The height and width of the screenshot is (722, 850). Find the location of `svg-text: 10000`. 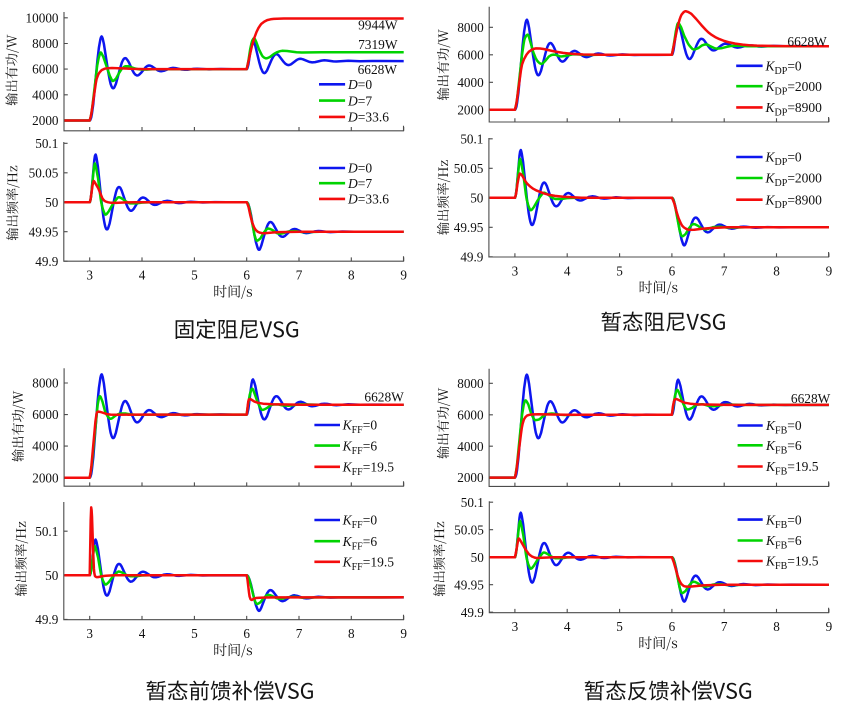

svg-text: 10000 is located at coordinates (42, 17).